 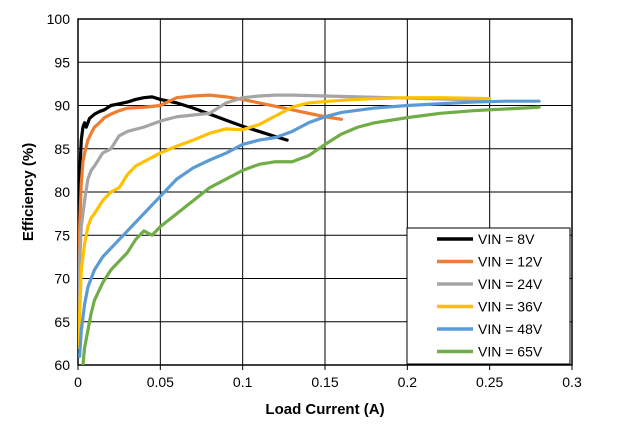 I want to click on legend-label: VIN = 36V, so click(x=510, y=307).